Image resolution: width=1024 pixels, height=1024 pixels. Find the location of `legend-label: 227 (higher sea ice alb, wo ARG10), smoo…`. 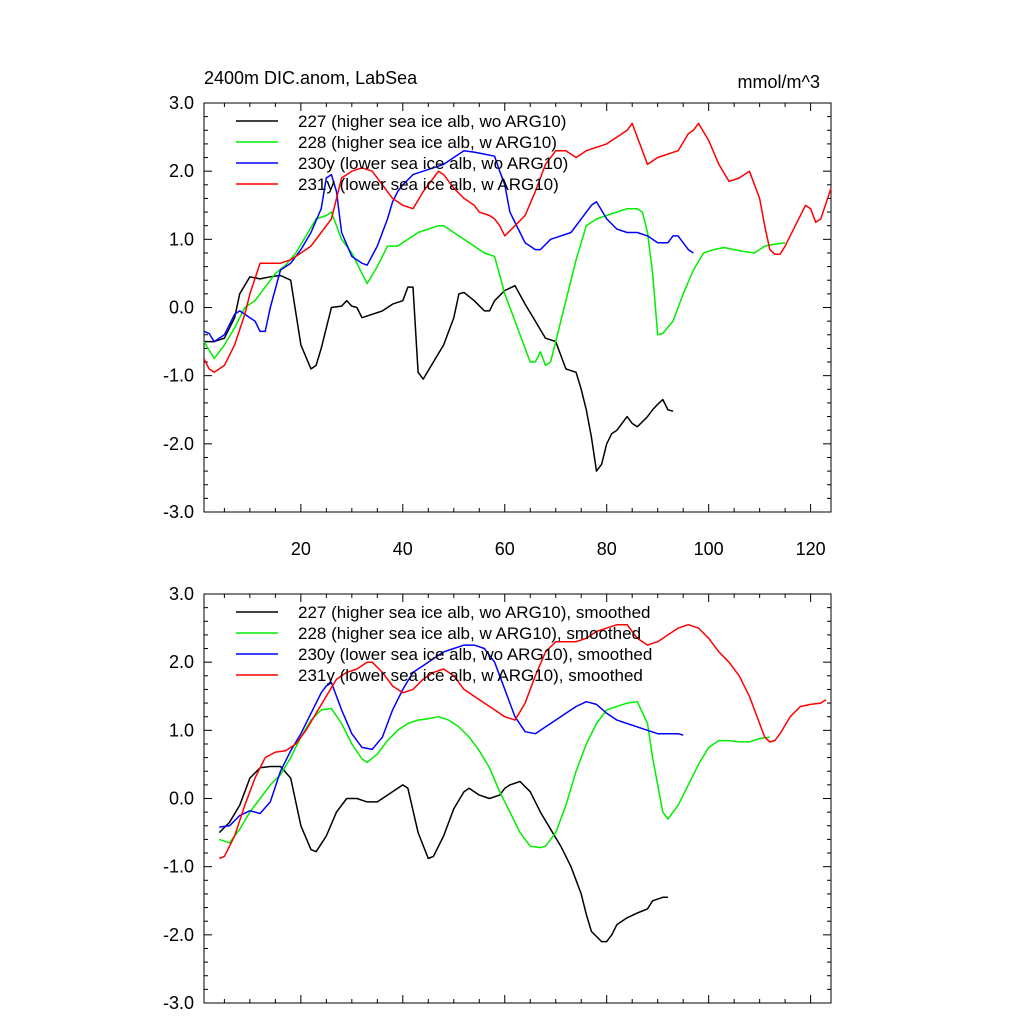

legend-label: 227 (higher sea ice alb, wo ARG10), smoo… is located at coordinates (474, 612).